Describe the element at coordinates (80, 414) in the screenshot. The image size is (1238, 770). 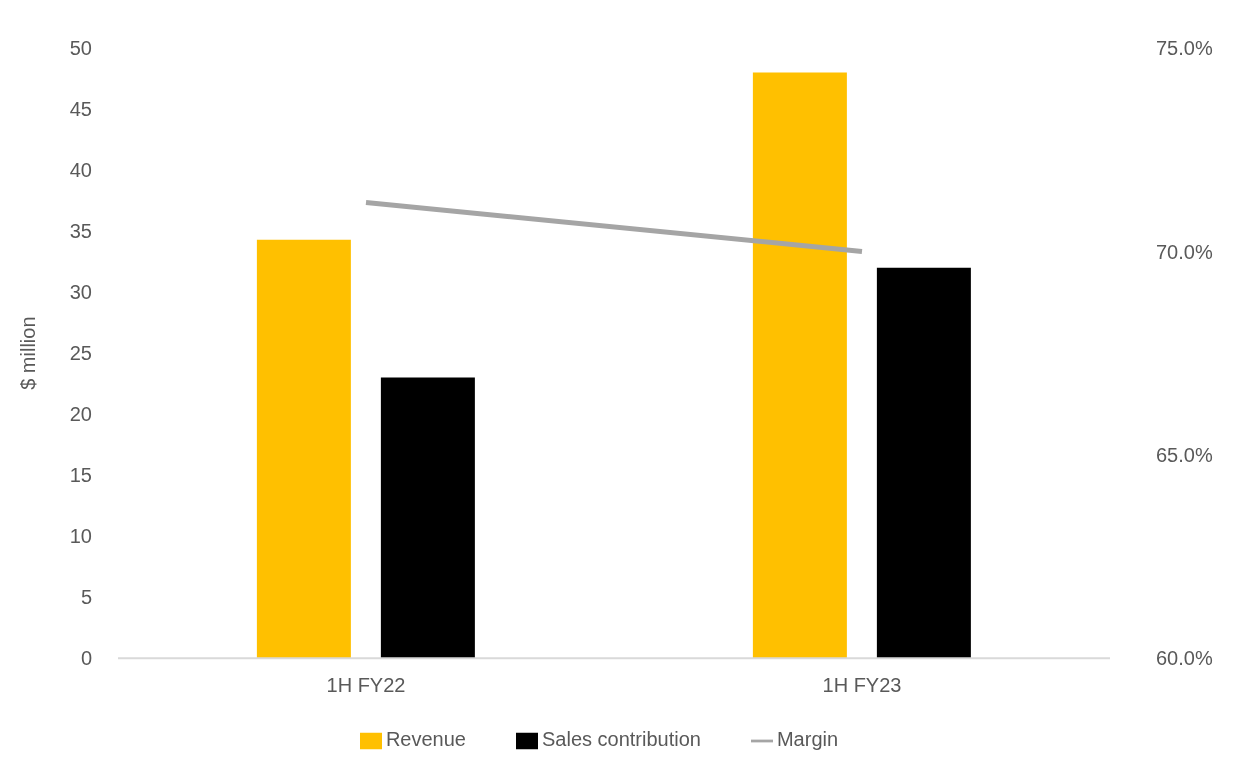
I see `y-tick-label: 20` at that location.